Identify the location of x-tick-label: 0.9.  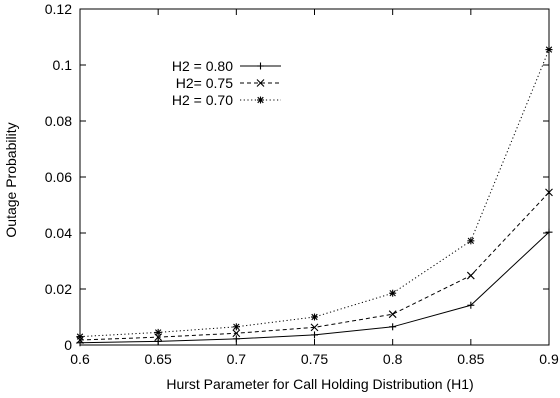
(549, 359).